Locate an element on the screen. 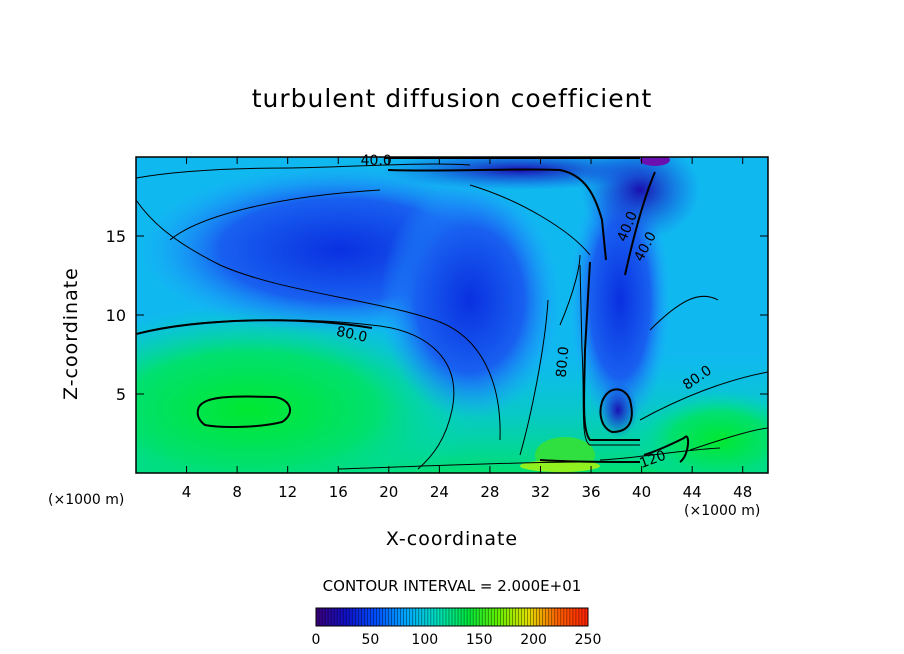 The height and width of the screenshot is (654, 904). x-tick-label: 4 is located at coordinates (187, 492).